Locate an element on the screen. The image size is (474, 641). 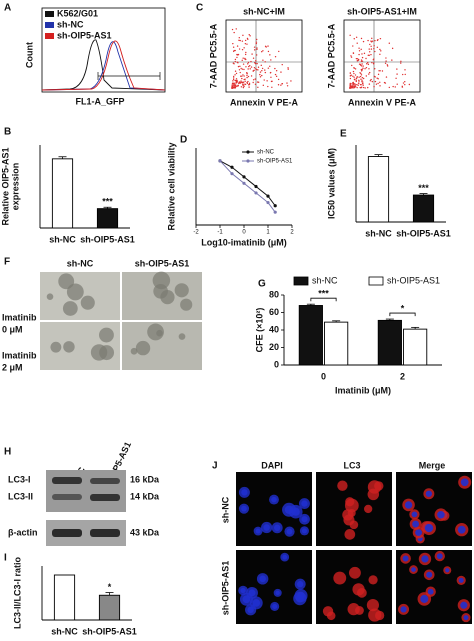
band-size: 16 kDa is located at coordinates (145, 479).